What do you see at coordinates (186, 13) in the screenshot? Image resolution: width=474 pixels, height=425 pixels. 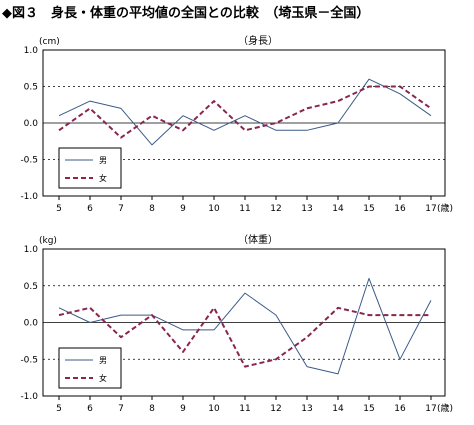 I see `figure-title: ◆図３ 身長・体重の平均値の全国との比較 （埼玉県－全国）` at bounding box center [186, 13].